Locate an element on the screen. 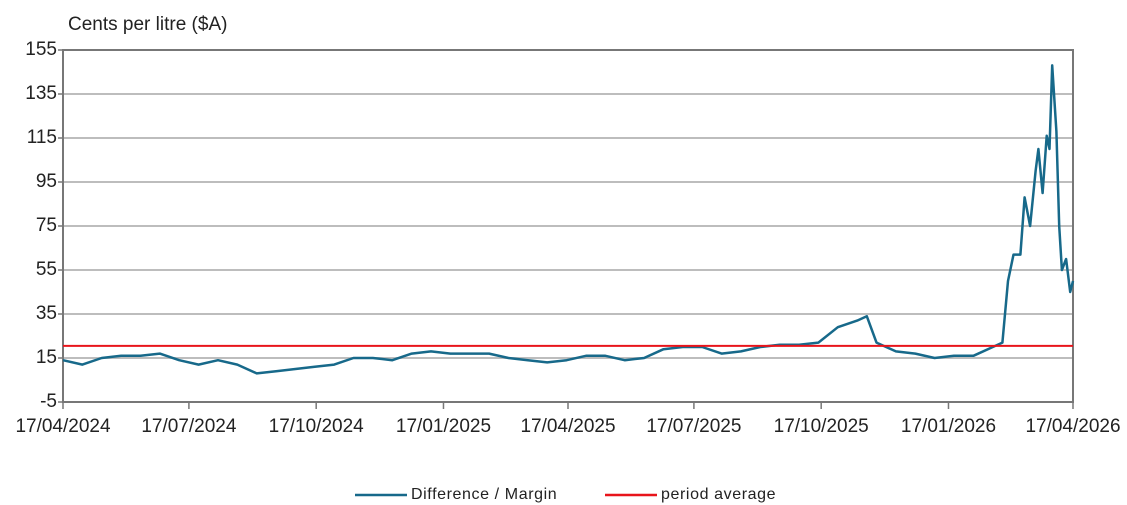  x-tick-label: 17/04/2026 is located at coordinates (1072, 426).